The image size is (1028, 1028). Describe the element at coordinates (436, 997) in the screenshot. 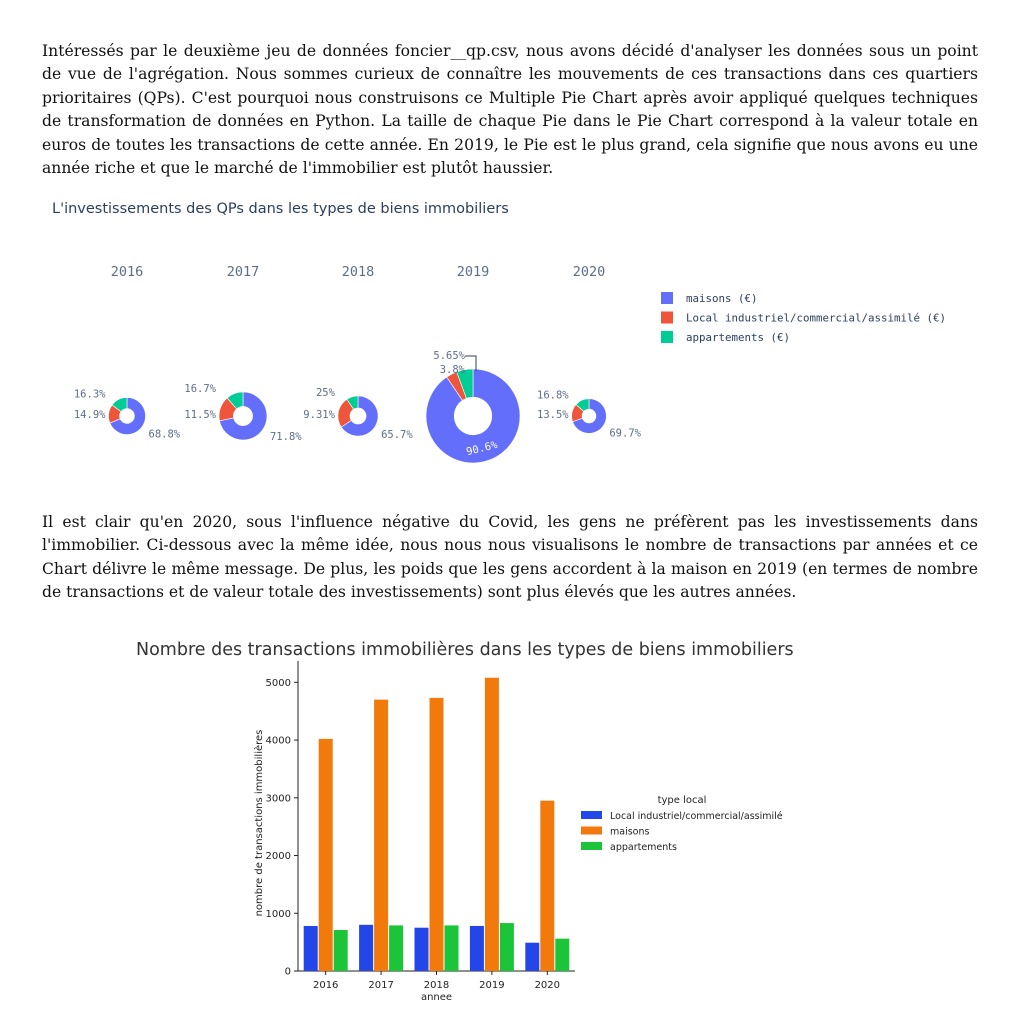

I see `x-axis-title: annee` at that location.